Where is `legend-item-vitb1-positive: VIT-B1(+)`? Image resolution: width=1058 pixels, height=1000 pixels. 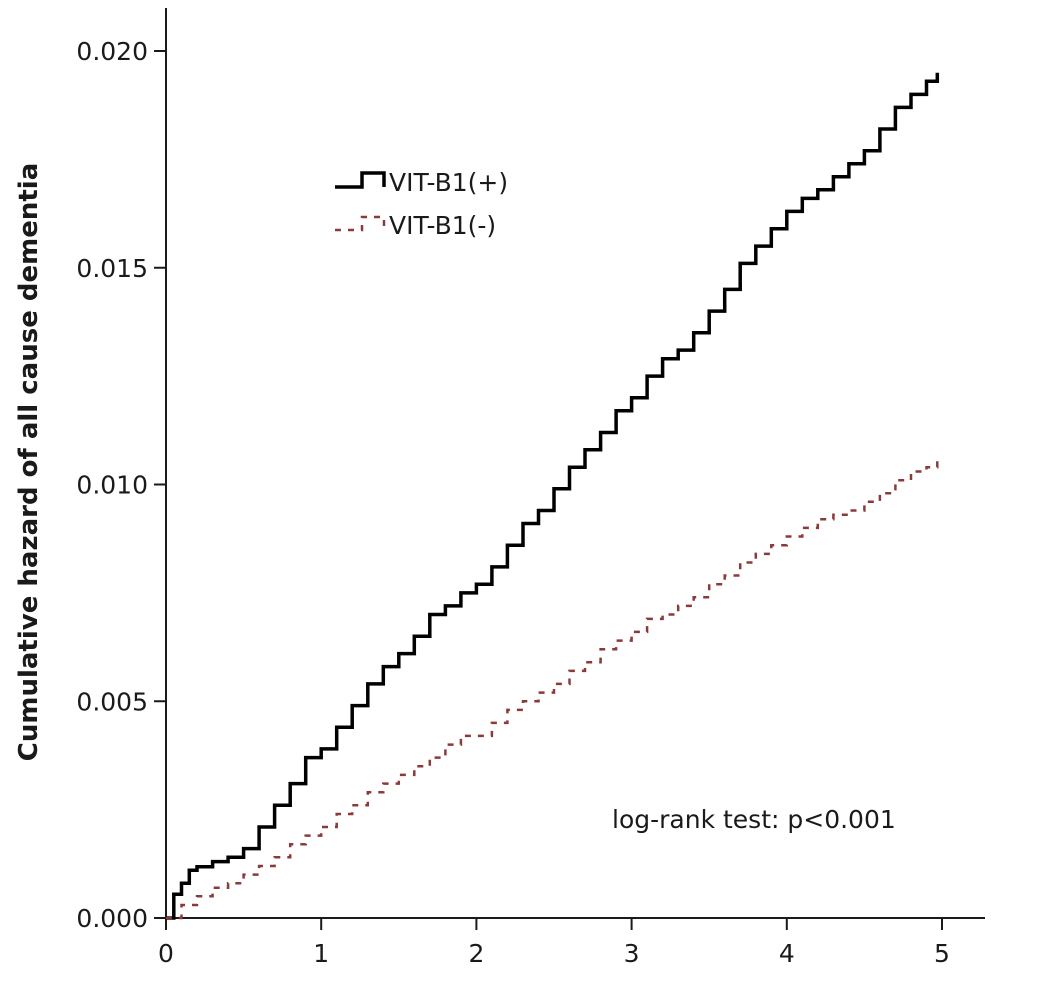 legend-item-vitb1-positive: VIT-B1(+) is located at coordinates (421, 182).